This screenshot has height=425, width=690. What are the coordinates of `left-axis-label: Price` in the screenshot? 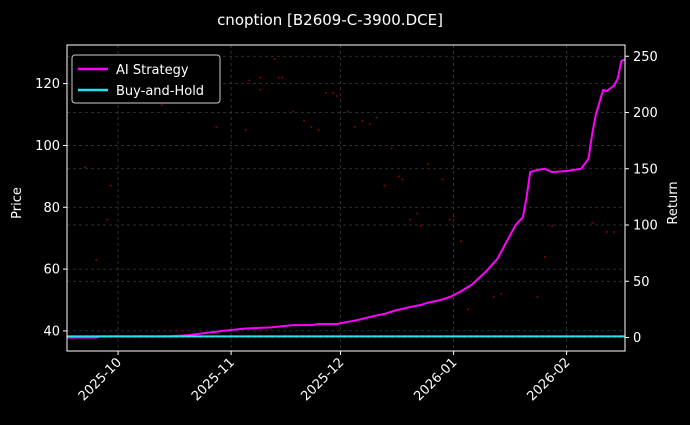 It's located at (17, 203).